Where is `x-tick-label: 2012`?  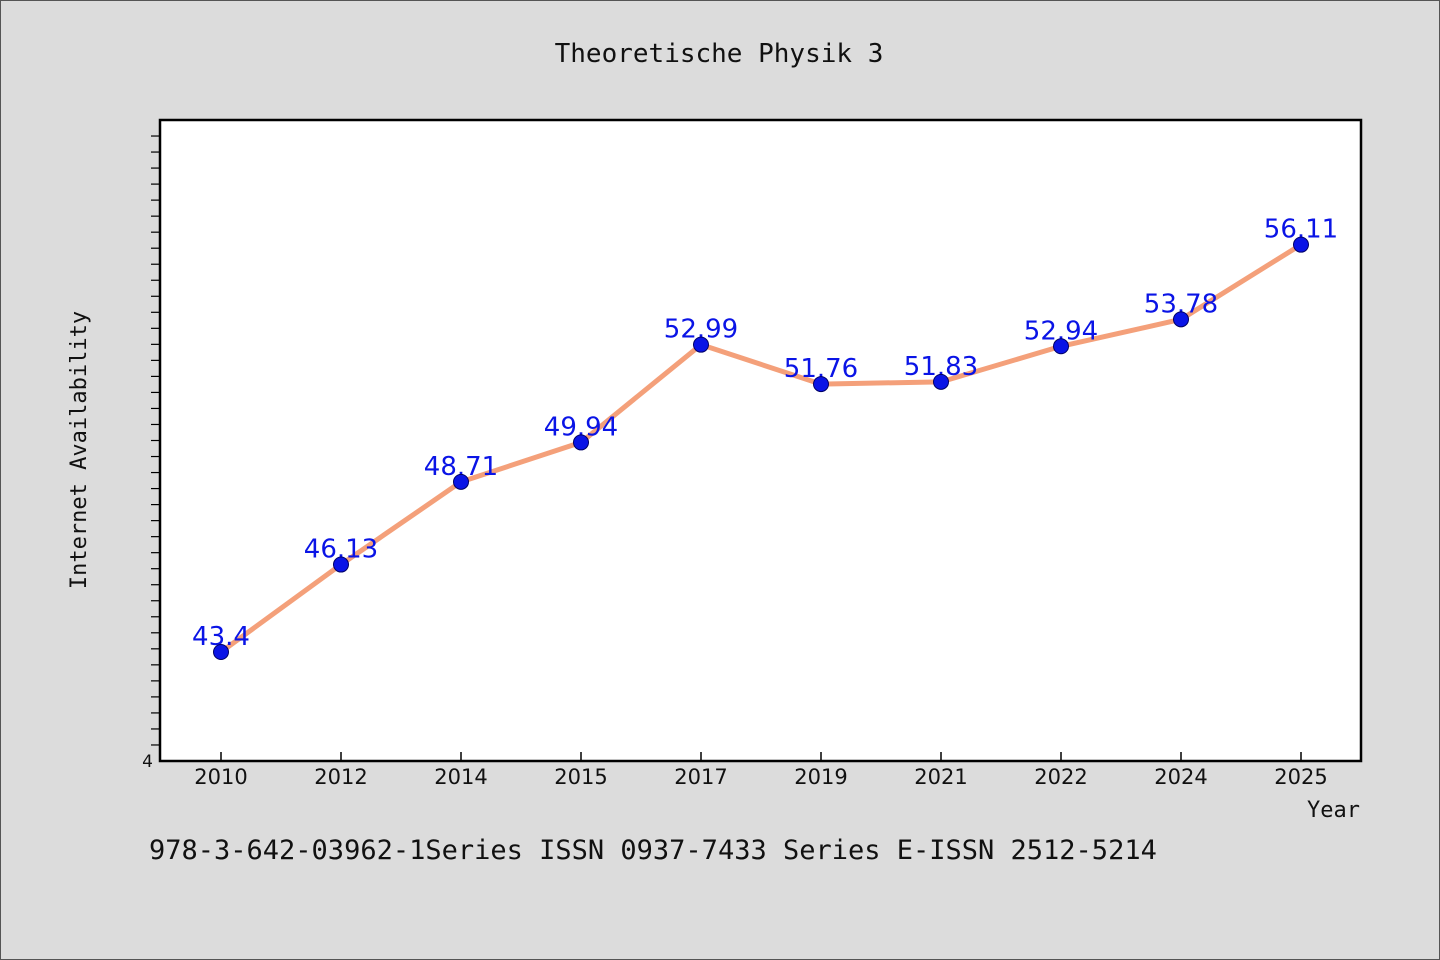 x-tick-label: 2012 is located at coordinates (340, 777).